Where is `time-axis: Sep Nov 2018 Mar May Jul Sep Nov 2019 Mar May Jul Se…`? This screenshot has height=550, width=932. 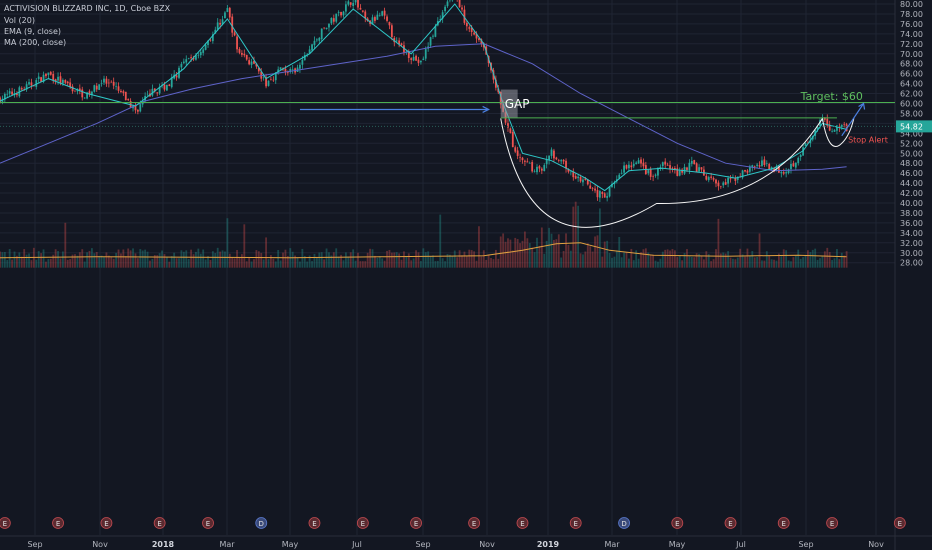 time-axis: Sep Nov 2018 Mar May Jul Sep Nov 2019 Mar May Jul Se… is located at coordinates (455, 544).